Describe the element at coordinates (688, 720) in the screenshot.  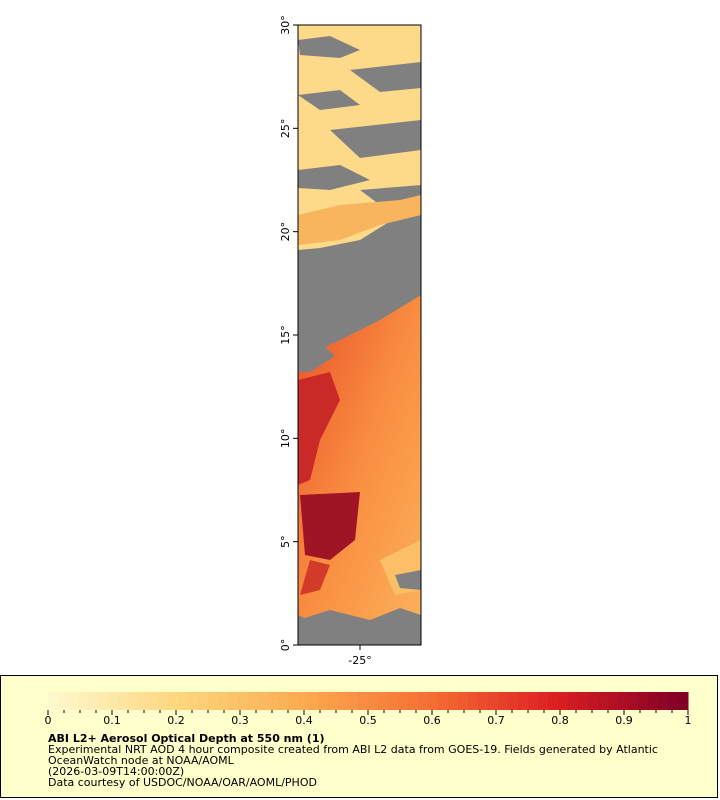
I see `colorbar-label: 1` at that location.